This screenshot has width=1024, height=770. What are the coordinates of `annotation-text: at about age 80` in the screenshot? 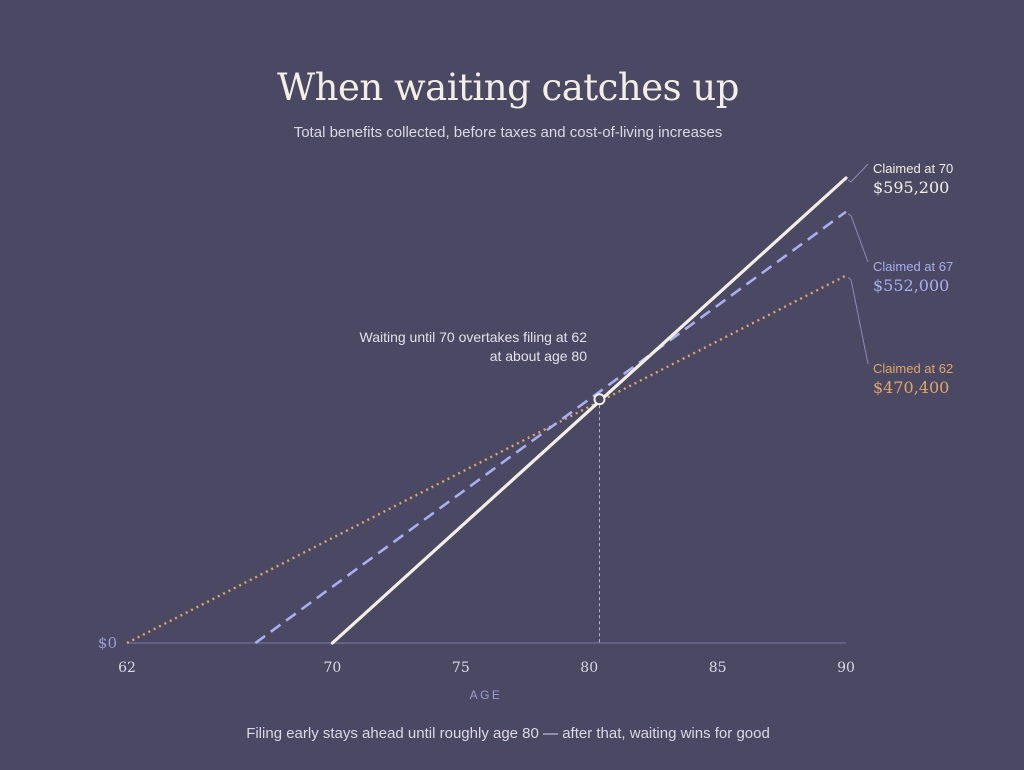 It's located at (539, 356).